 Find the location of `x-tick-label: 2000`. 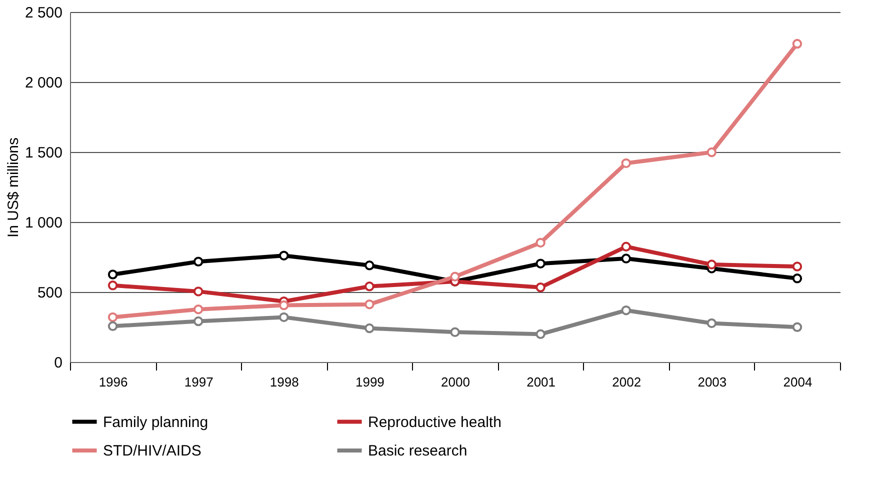

x-tick-label: 2000 is located at coordinates (455, 382).